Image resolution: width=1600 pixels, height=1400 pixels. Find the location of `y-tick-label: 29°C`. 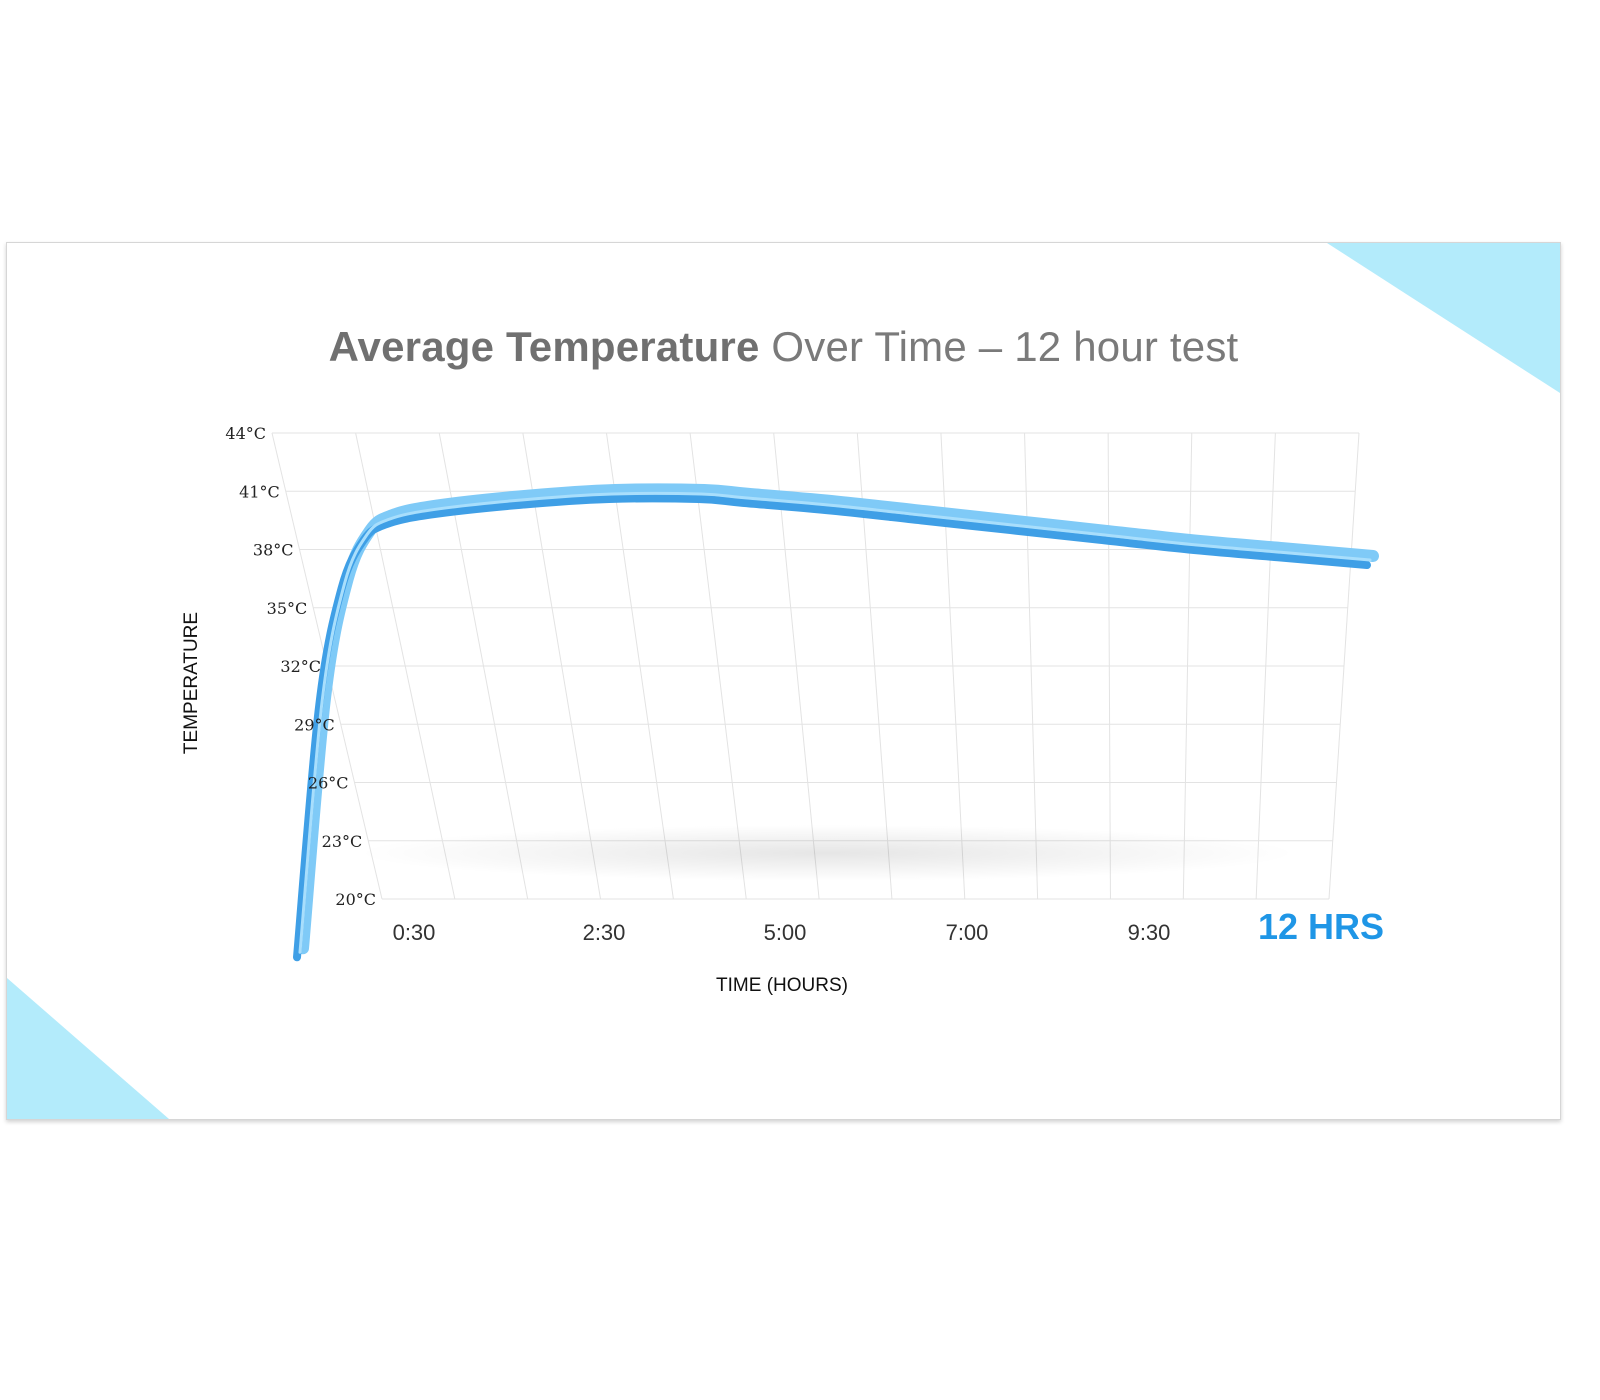

y-tick-label: 29°C is located at coordinates (314, 724).